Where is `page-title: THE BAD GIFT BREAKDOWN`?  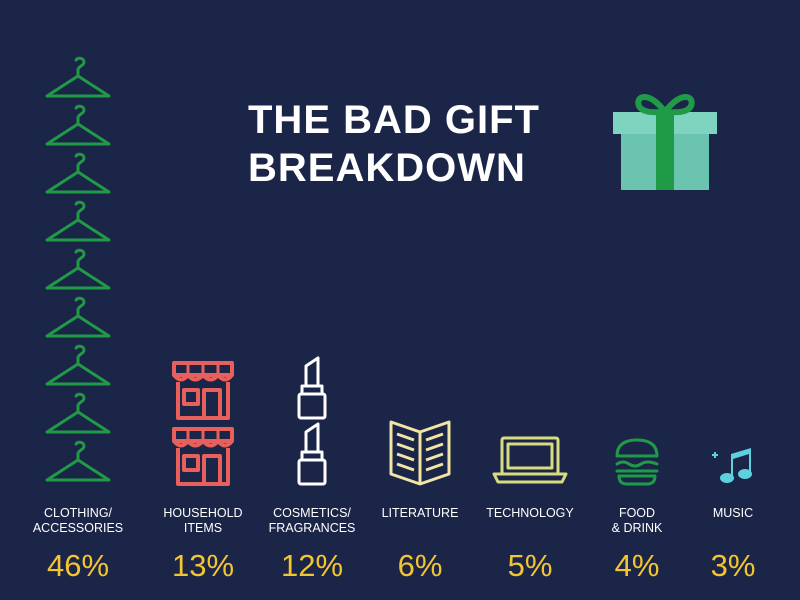 page-title: THE BAD GIFT BREAKDOWN is located at coordinates (423, 144).